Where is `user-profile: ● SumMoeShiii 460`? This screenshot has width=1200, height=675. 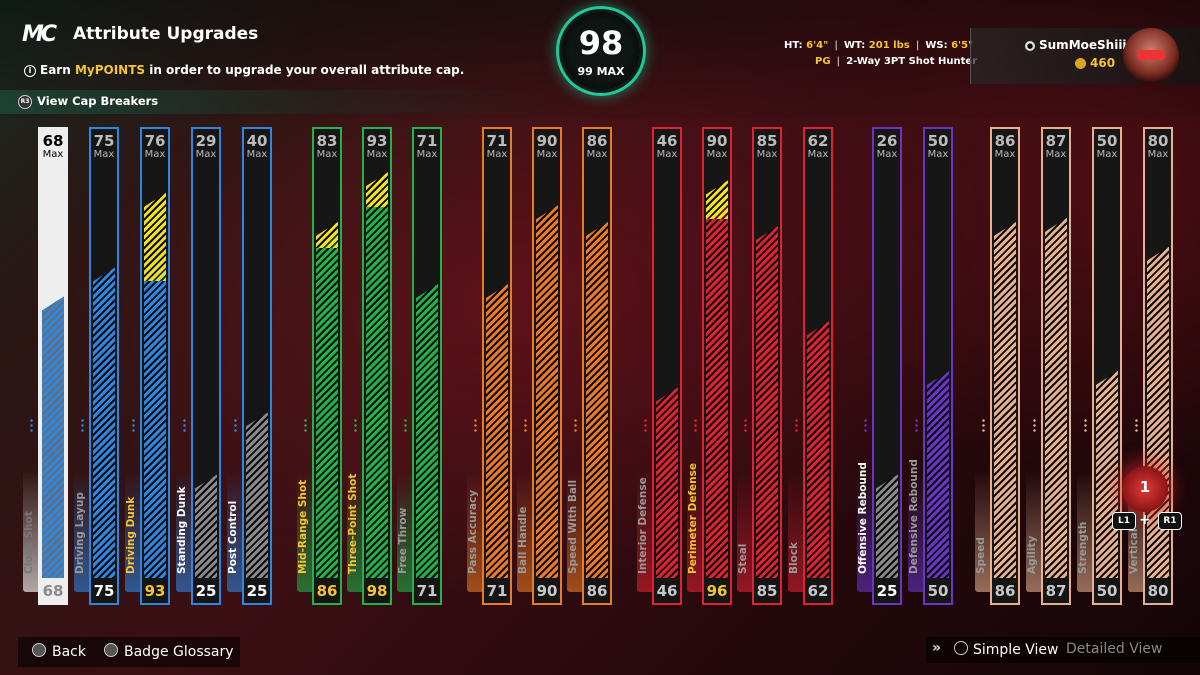 user-profile: ● SumMoeShiii 460 is located at coordinates (1085, 56).